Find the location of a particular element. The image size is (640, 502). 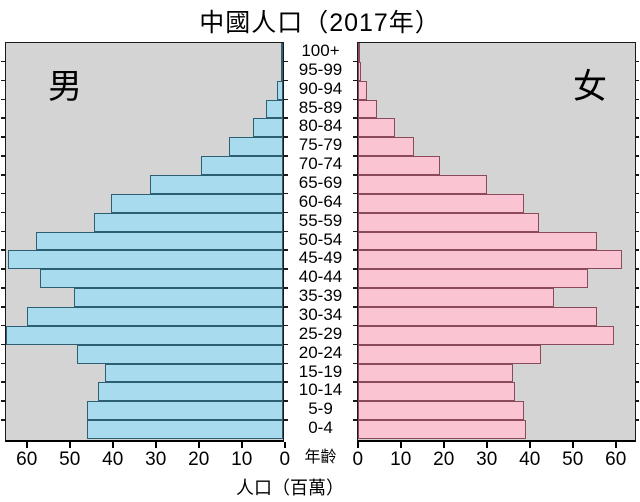

age-group-label: 95-99 is located at coordinates (320, 69).